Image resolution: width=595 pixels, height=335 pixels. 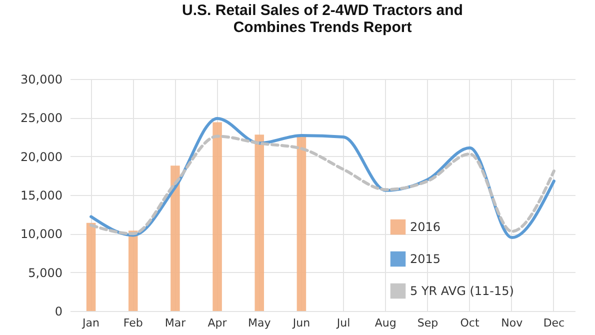 What do you see at coordinates (41, 79) in the screenshot?
I see `y-tick-label: 30,000` at bounding box center [41, 79].